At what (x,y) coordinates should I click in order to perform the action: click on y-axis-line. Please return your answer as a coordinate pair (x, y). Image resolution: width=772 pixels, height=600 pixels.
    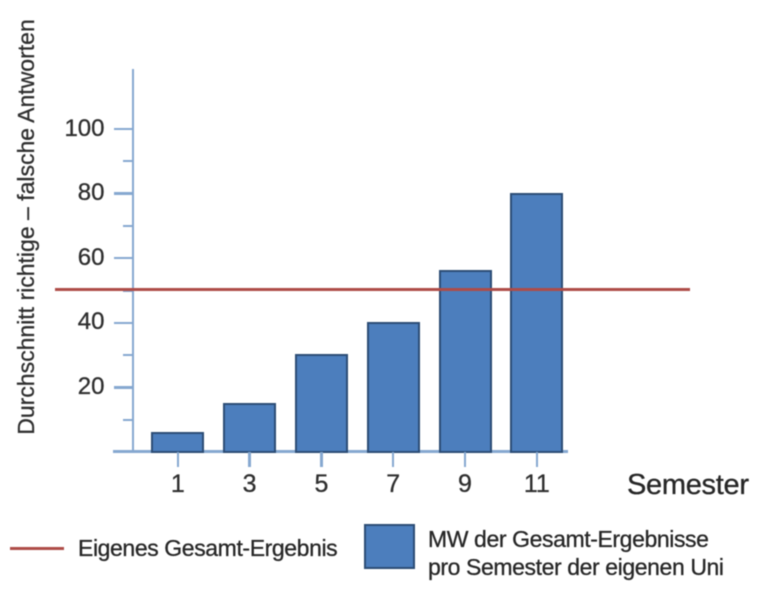
    Looking at the image, I should click on (133, 261).